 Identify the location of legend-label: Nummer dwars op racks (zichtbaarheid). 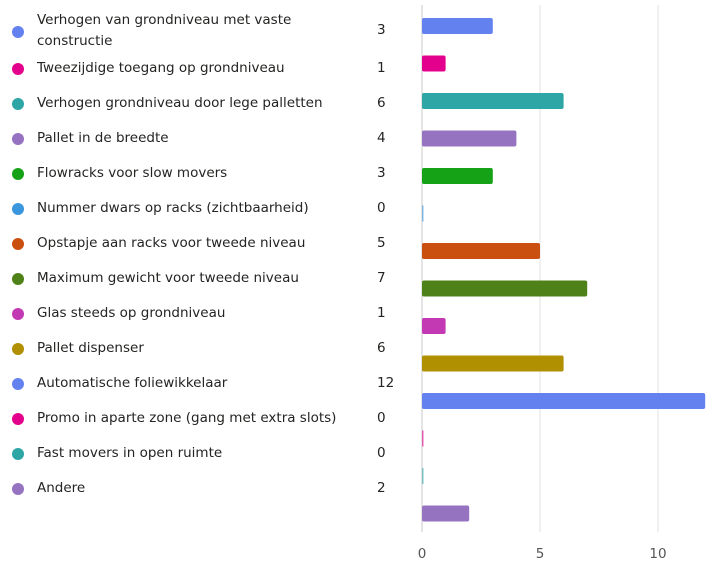
(173, 208).